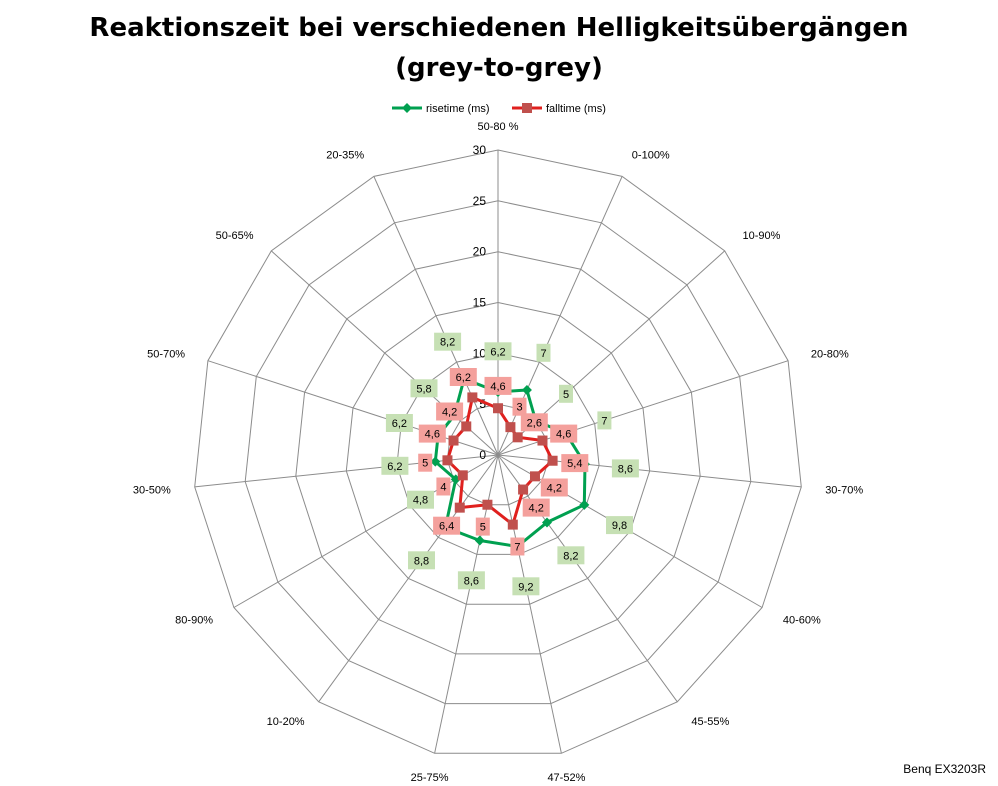 Image resolution: width=998 pixels, height=786 pixels. What do you see at coordinates (517, 548) in the screenshot?
I see `data-label-falltime: 7` at bounding box center [517, 548].